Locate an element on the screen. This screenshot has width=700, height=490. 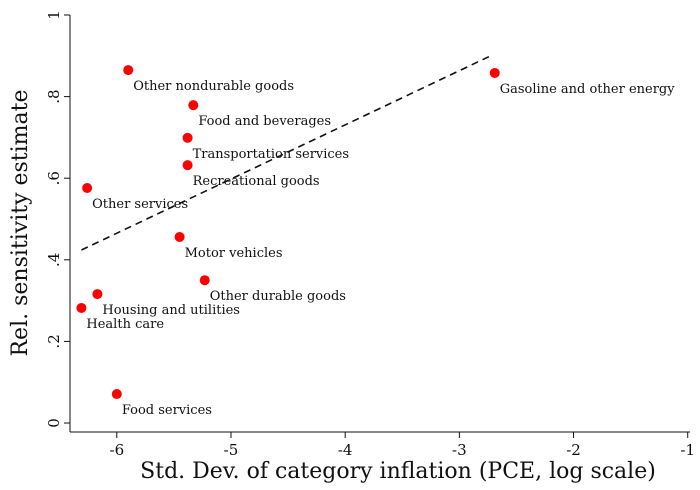
point-label: Motor vehicles is located at coordinates (234, 253).